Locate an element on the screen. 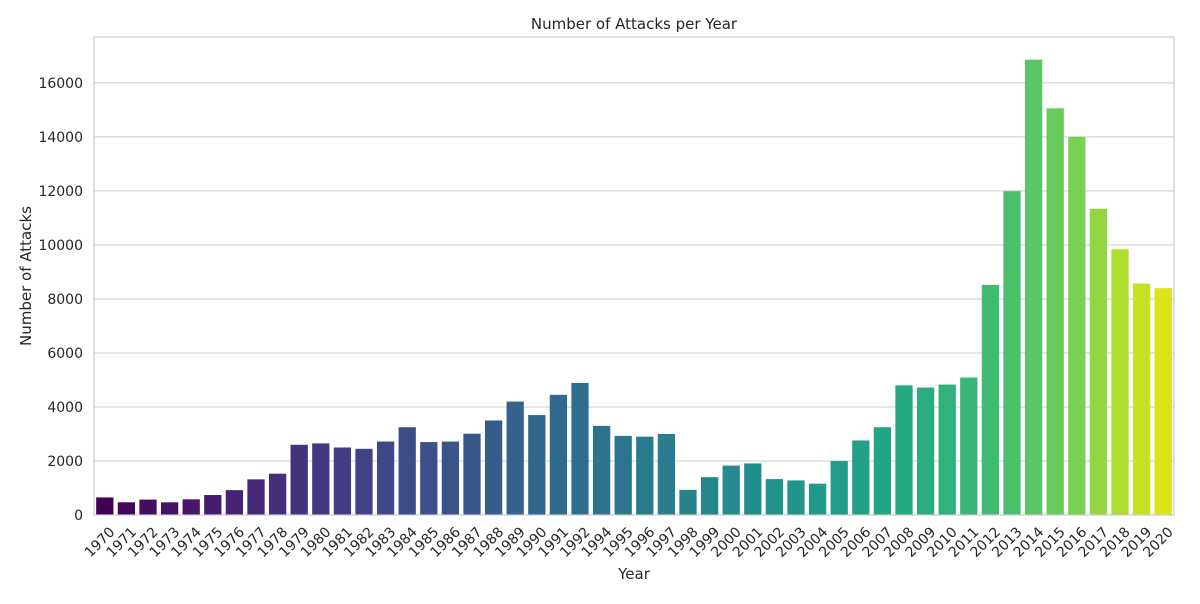 The width and height of the screenshot is (1200, 604). bar-1981 is located at coordinates (342, 481).